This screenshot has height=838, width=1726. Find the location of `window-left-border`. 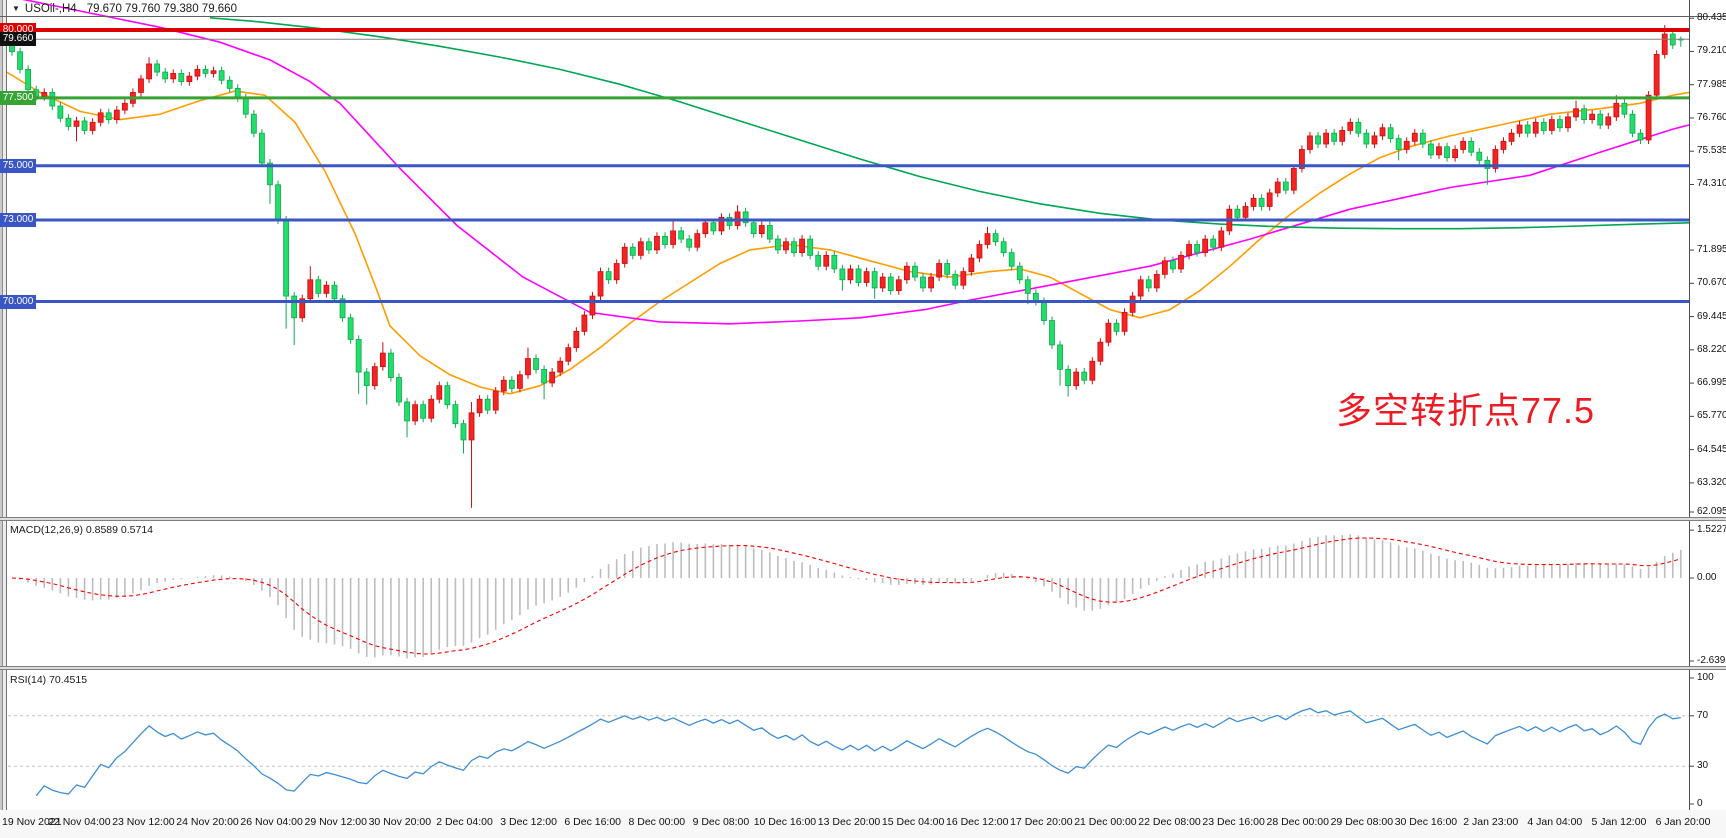

window-left-border is located at coordinates (3, 419).